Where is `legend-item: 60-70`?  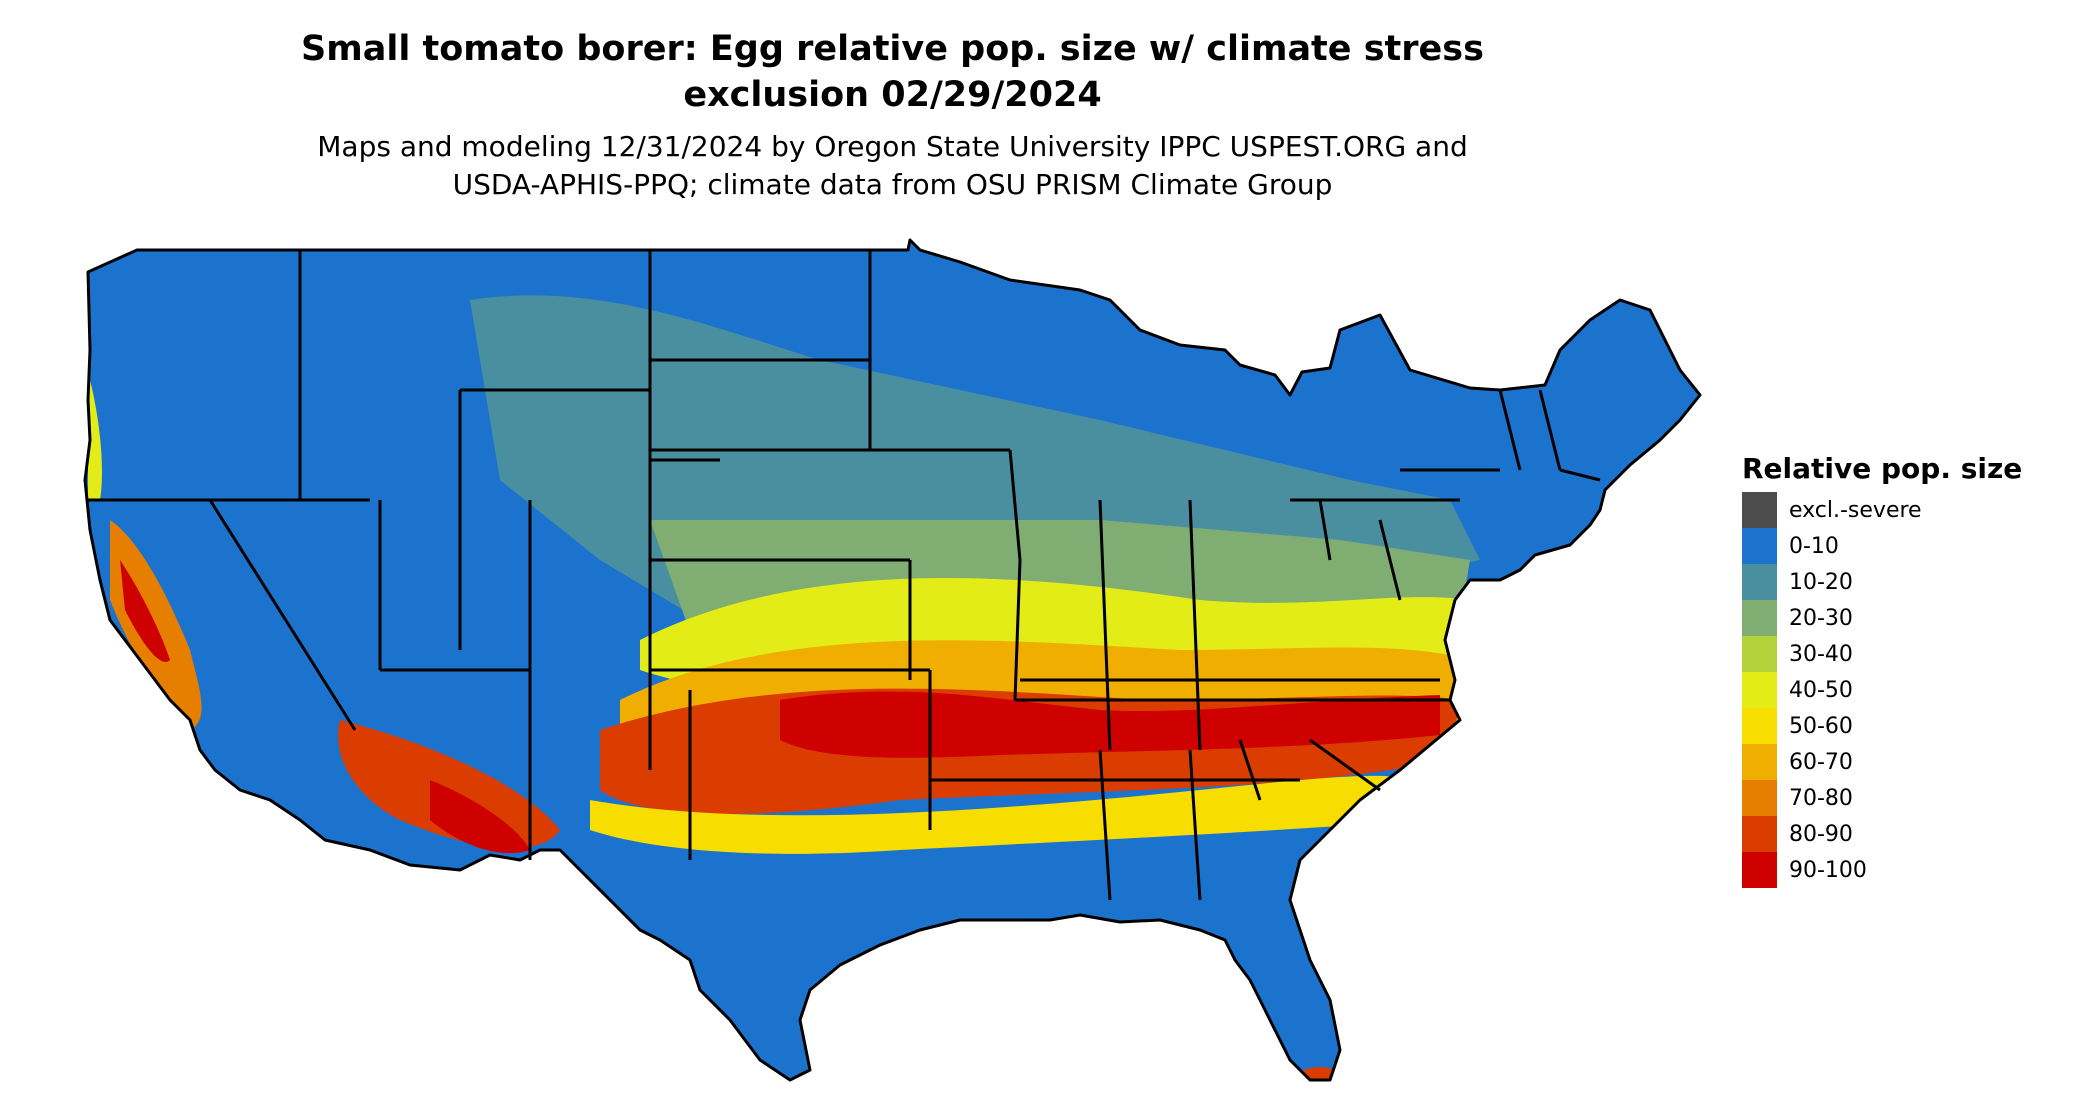
legend-item: 60-70 is located at coordinates (1907, 762).